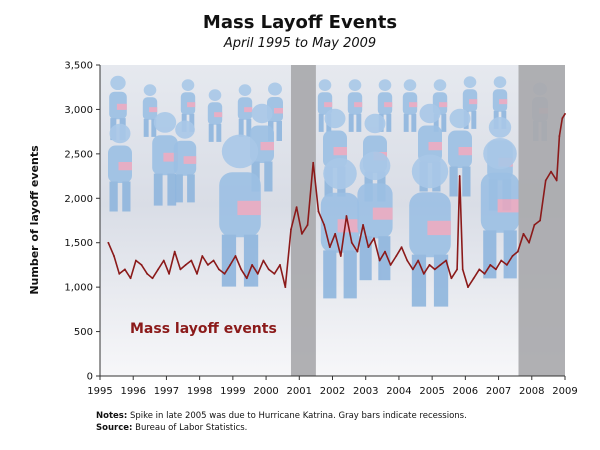 The image size is (600, 450). I want to click on y-tick-label: 3,500, so click(78, 66).